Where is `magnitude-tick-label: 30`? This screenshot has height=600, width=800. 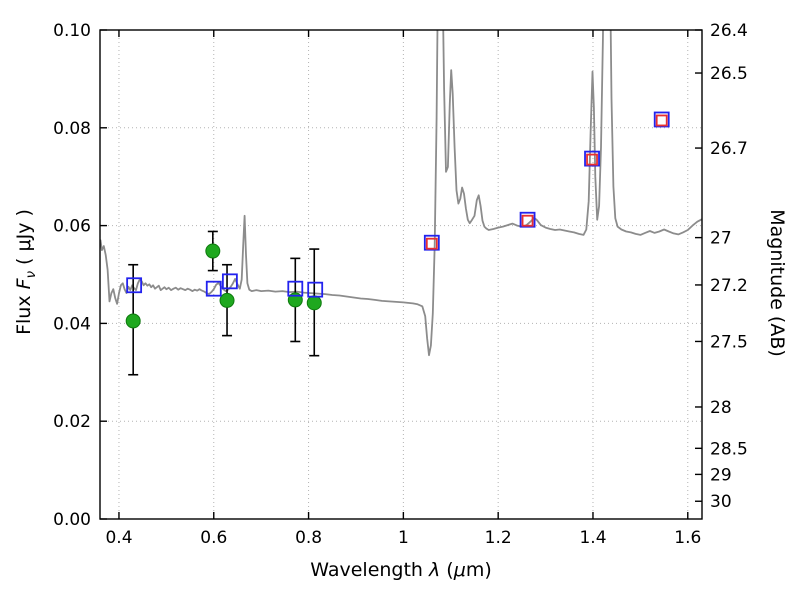 magnitude-tick-label: 30 is located at coordinates (721, 502).